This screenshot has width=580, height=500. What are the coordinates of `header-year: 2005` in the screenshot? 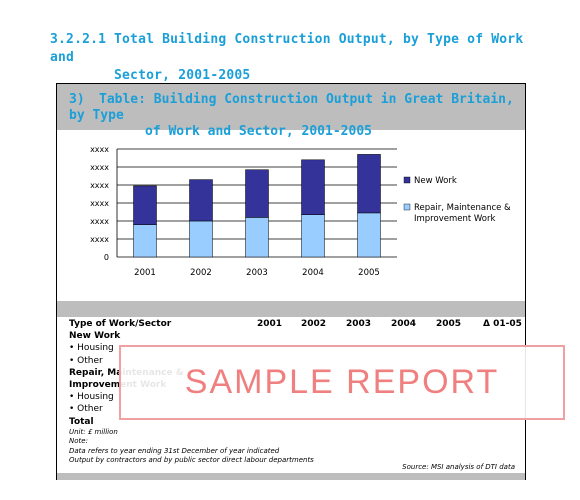 It's located at (449, 324).